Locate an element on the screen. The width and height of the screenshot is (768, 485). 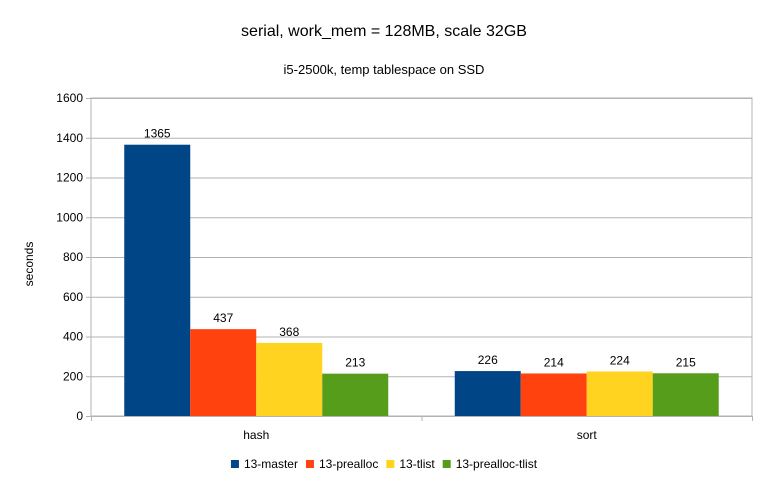
y-axis-label: seconds is located at coordinates (29, 264).